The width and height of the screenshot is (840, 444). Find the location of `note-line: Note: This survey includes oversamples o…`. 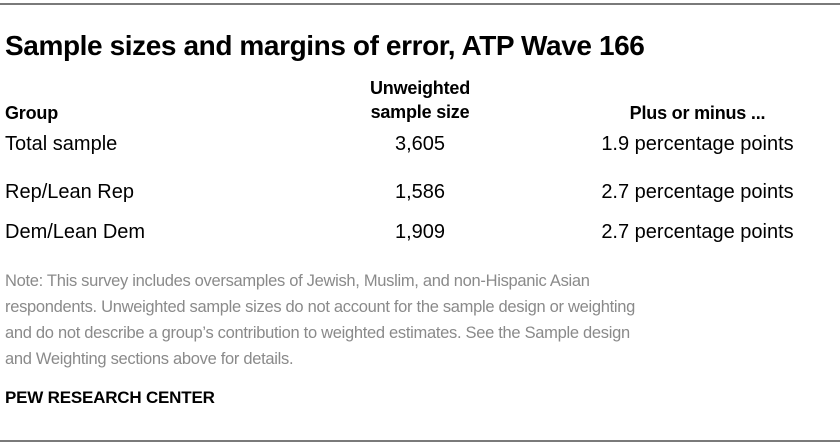

note-line: Note: This survey includes oversamples o… is located at coordinates (297, 281).